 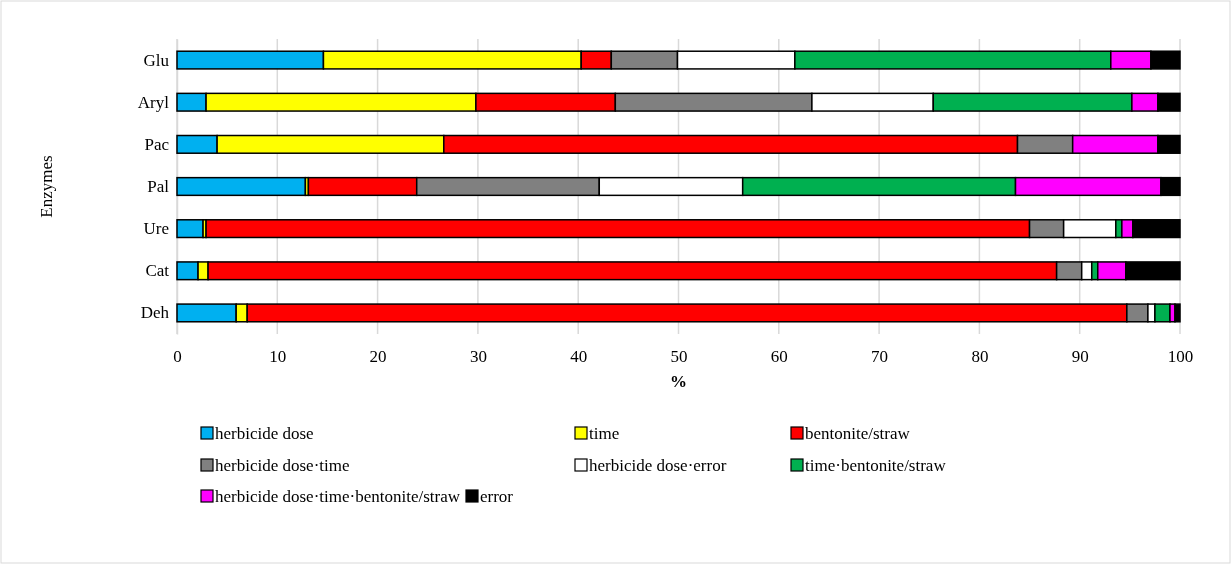 I want to click on y-tick-label: Ure, so click(x=156, y=229).